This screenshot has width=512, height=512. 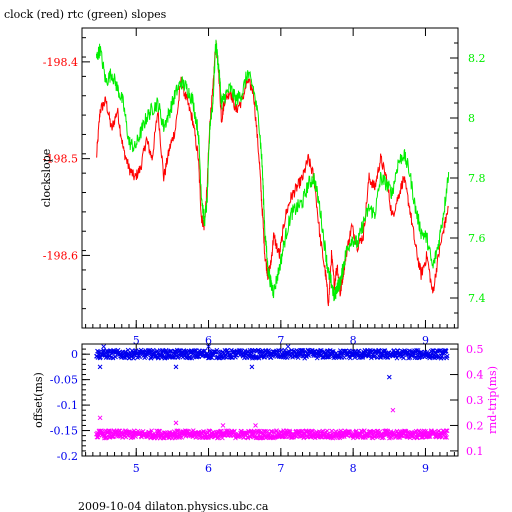 What do you see at coordinates (475, 400) in the screenshot?
I see `y-right-tick-label: 0.3` at bounding box center [475, 400].